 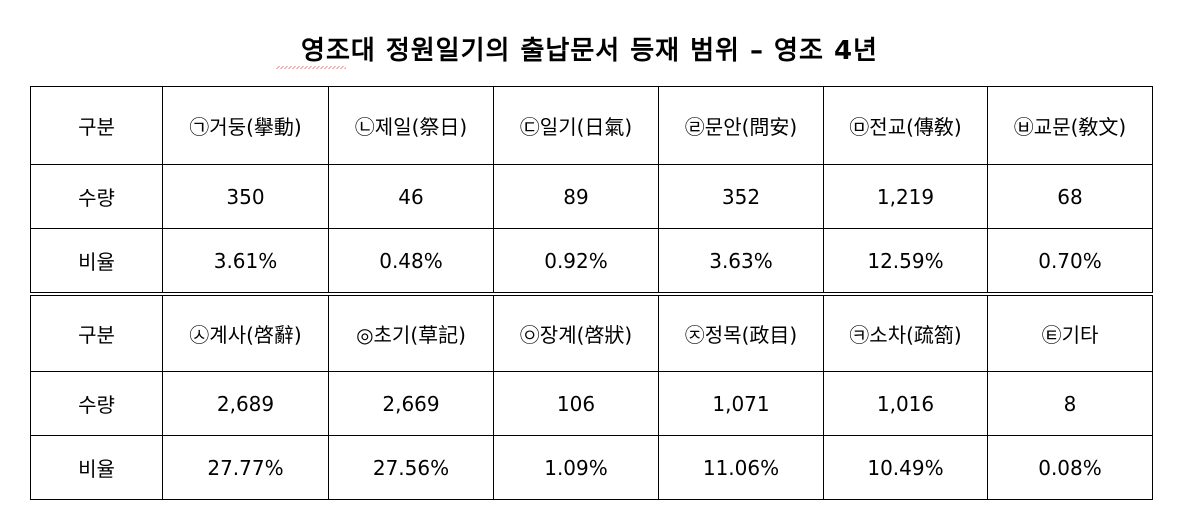 I want to click on table1-ratio-cell: 3.63%, so click(x=741, y=261).